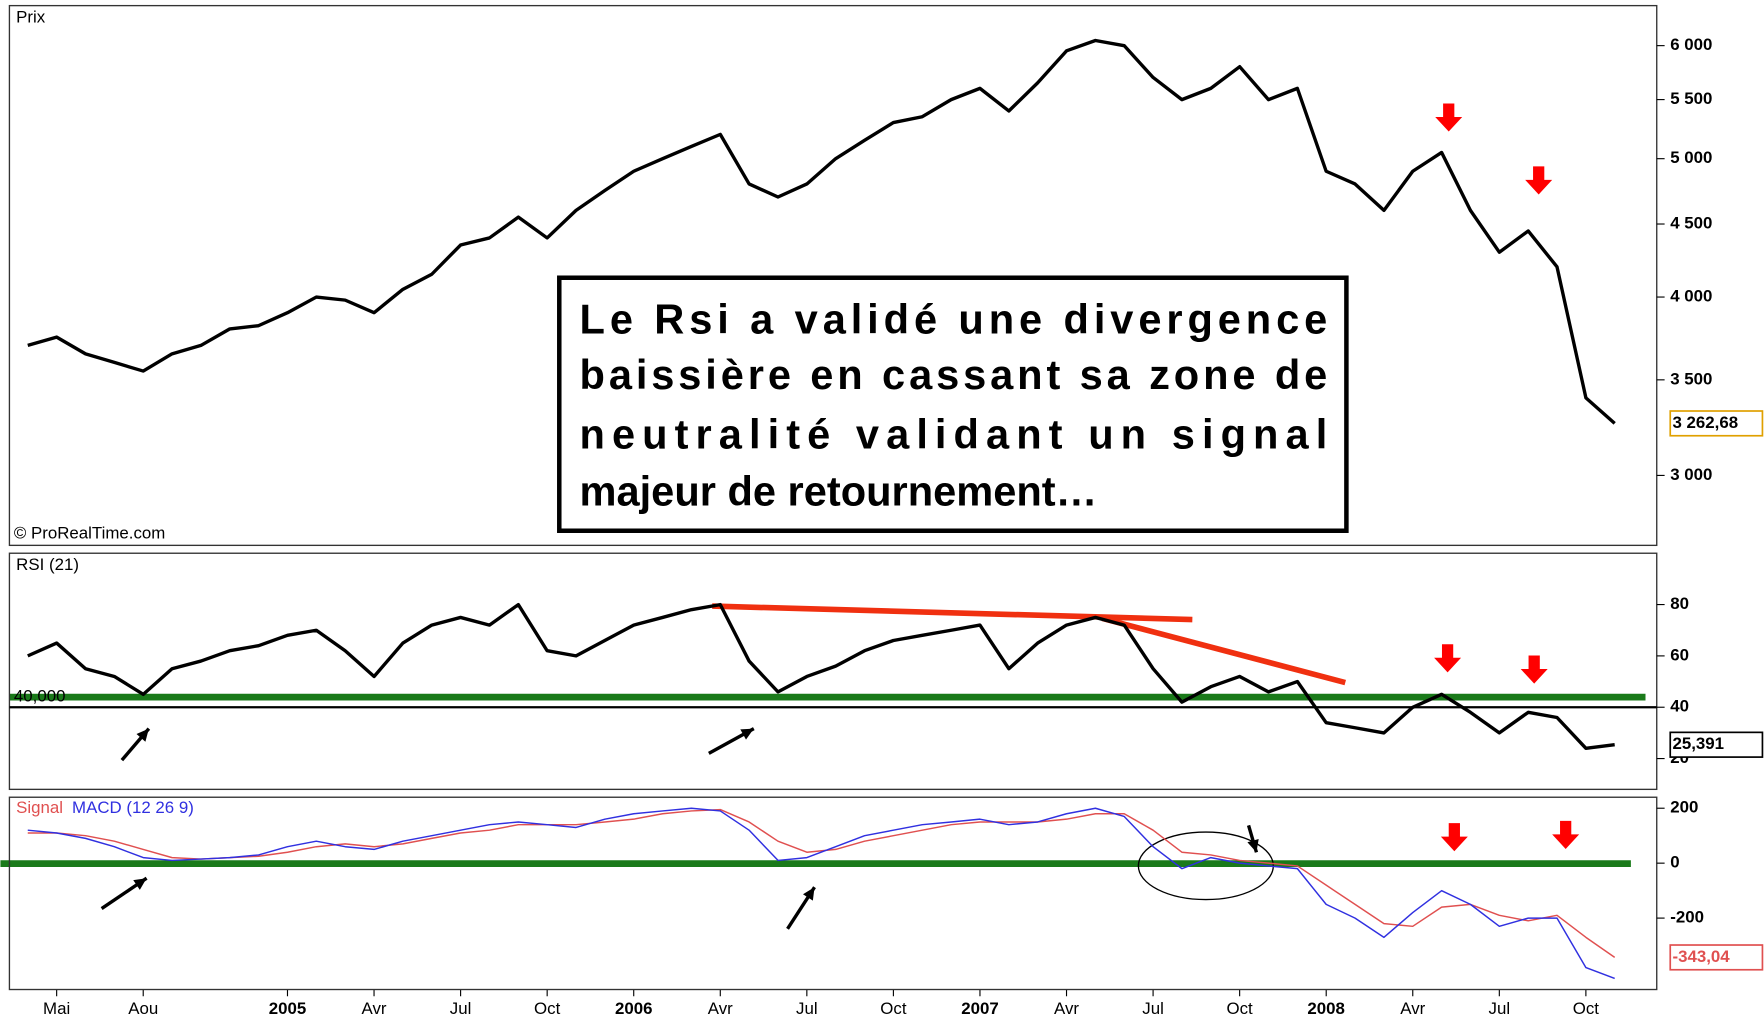 The image size is (1764, 1021). I want to click on credit: © ProRealTime.com, so click(89, 533).